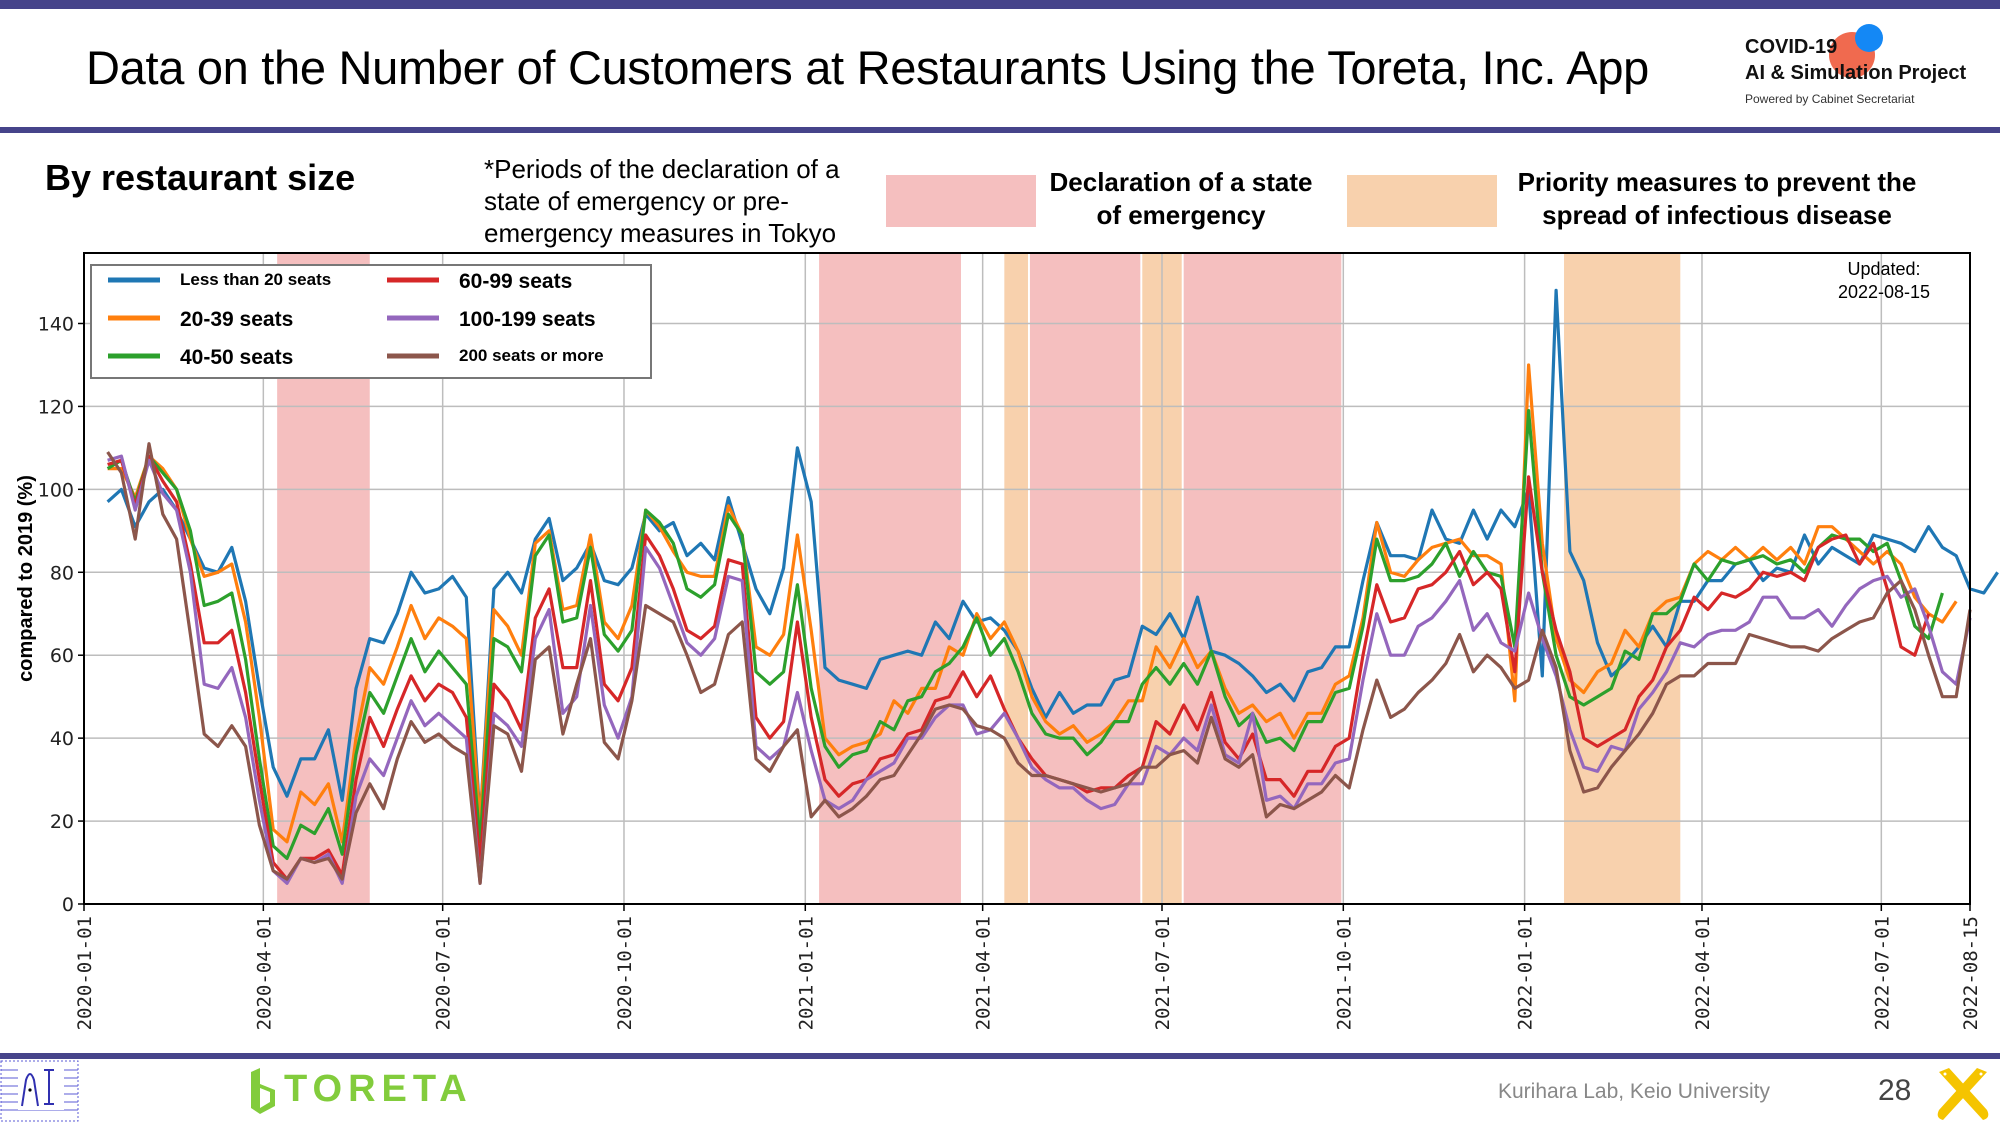 The height and width of the screenshot is (1125, 2000). Describe the element at coordinates (1634, 1091) in the screenshot. I see `footer-lab-name: Kurihara Lab, Keio University` at that location.